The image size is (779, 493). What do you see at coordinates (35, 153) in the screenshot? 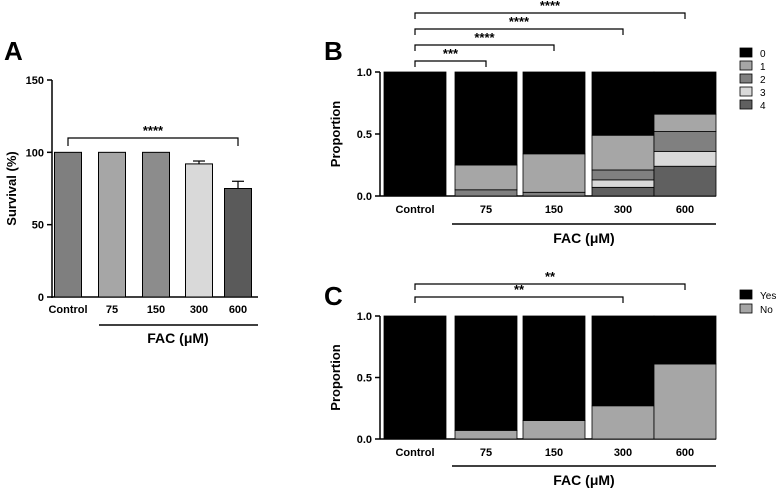
I see `y-tick-label: 100` at bounding box center [35, 153].